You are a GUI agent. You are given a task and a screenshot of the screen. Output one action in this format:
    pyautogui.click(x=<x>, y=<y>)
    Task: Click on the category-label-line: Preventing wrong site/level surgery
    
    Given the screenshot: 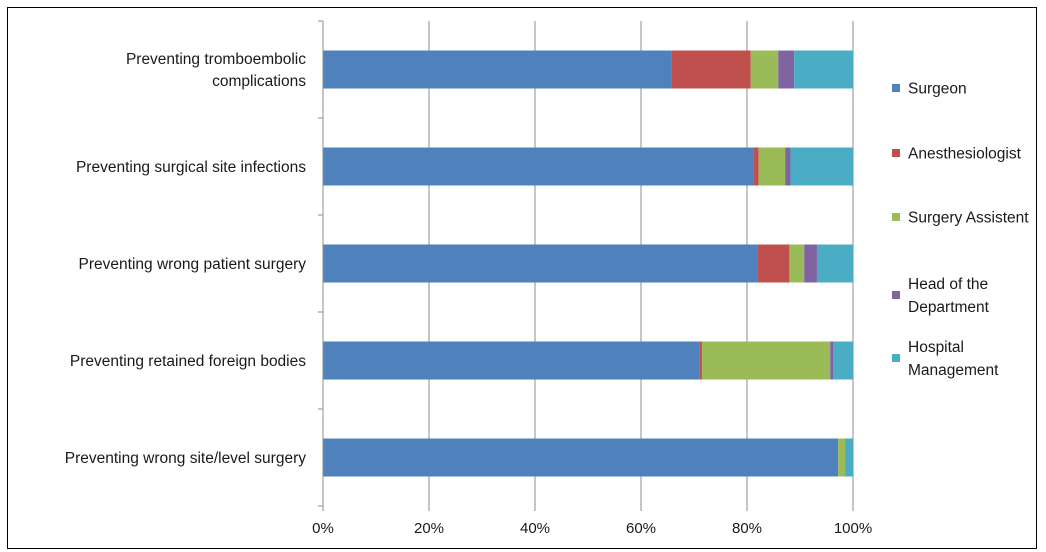 What is the action you would take?
    pyautogui.click(x=185, y=458)
    